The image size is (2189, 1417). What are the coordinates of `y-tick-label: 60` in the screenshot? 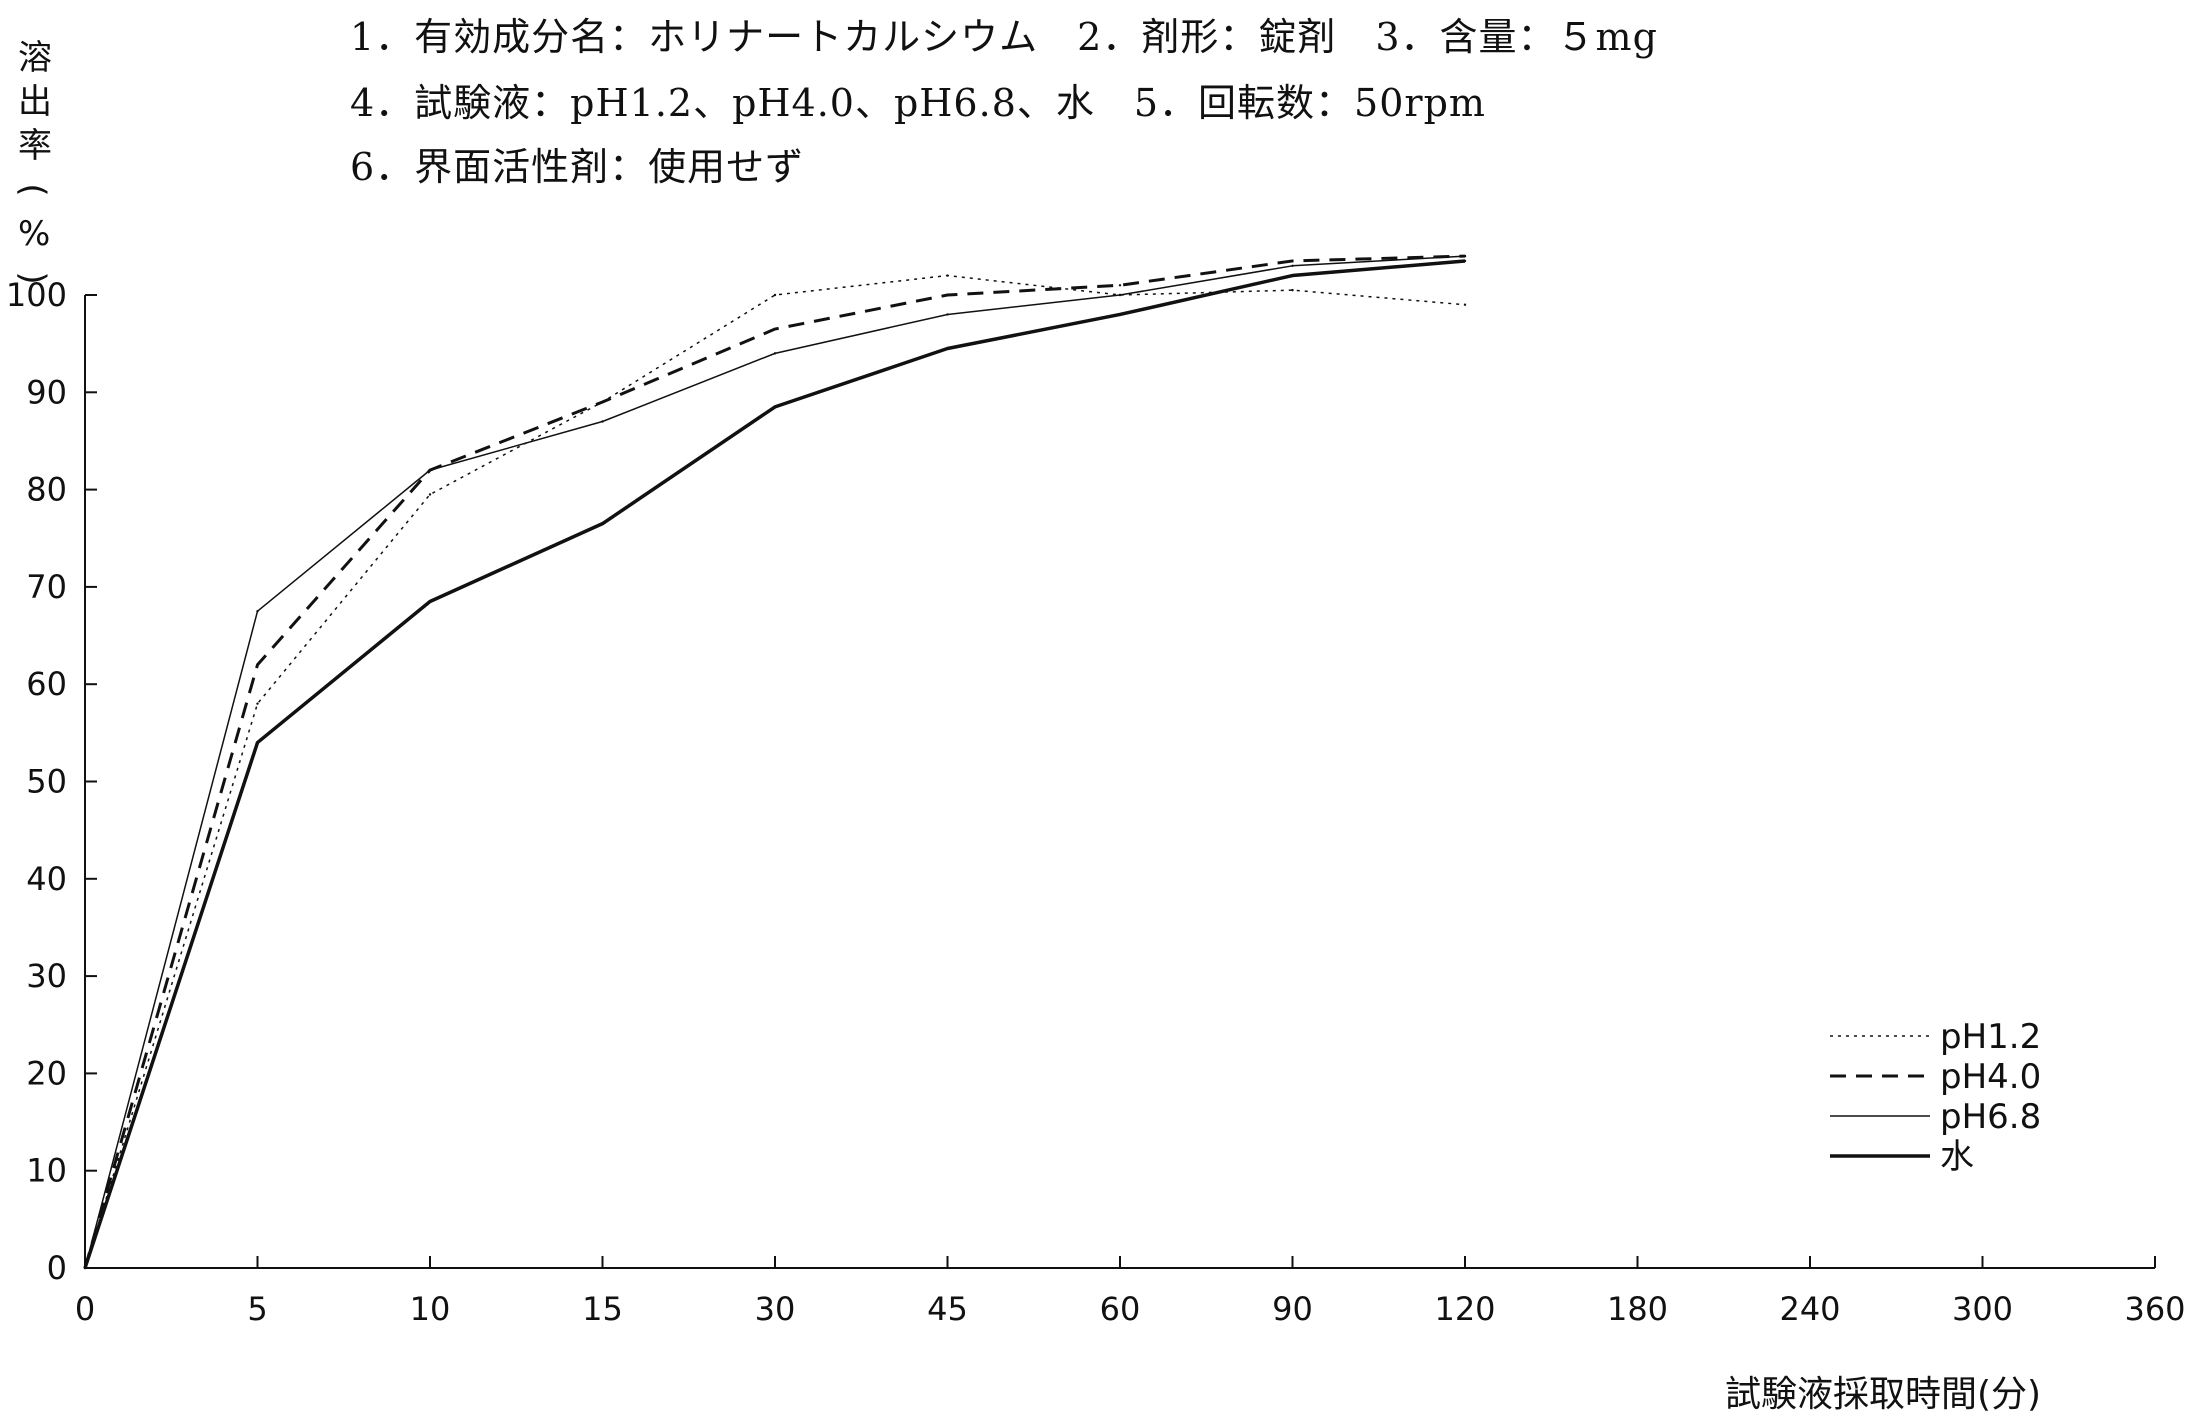 It's located at (46, 684).